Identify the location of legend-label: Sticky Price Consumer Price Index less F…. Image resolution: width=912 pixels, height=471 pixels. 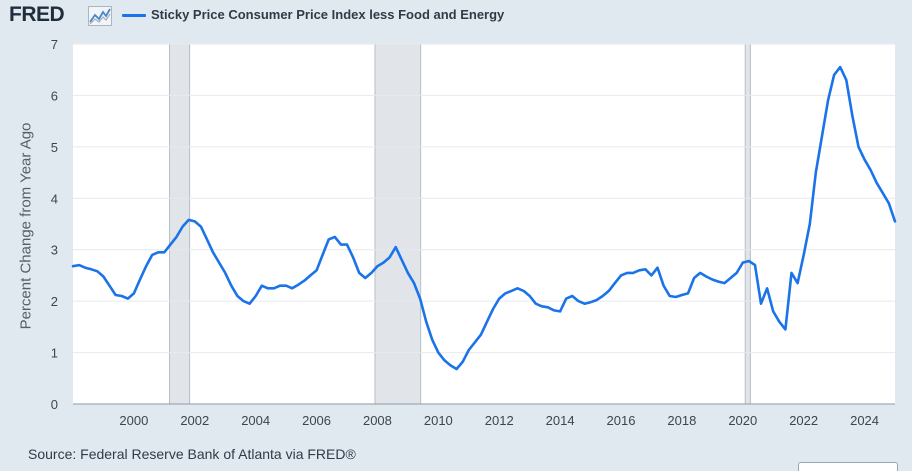
(328, 14).